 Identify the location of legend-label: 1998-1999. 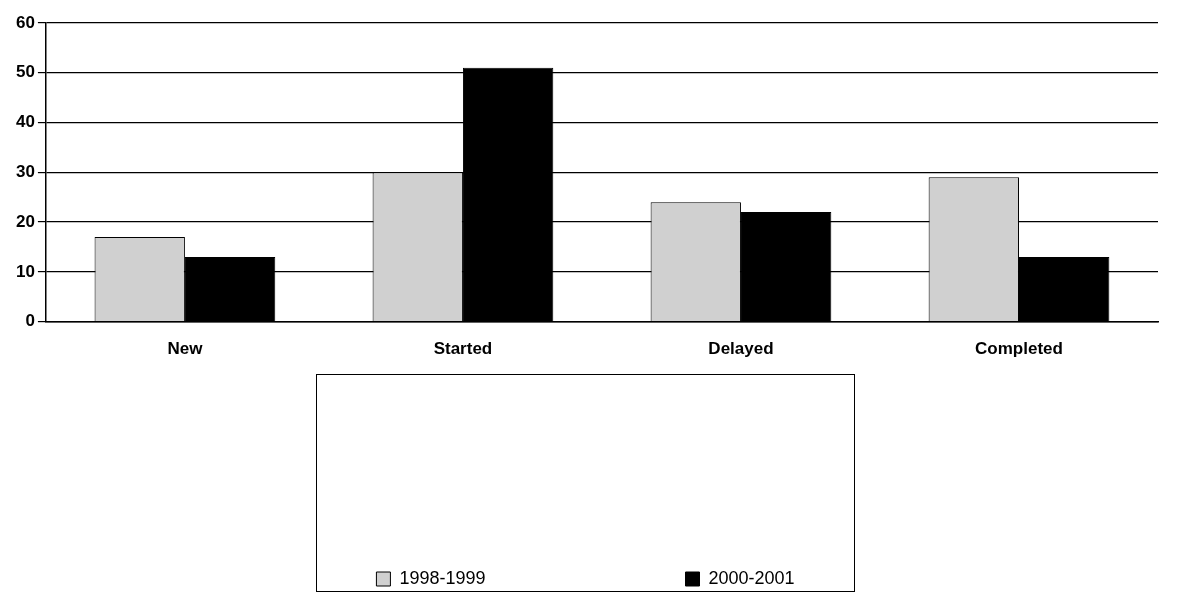
(442, 577).